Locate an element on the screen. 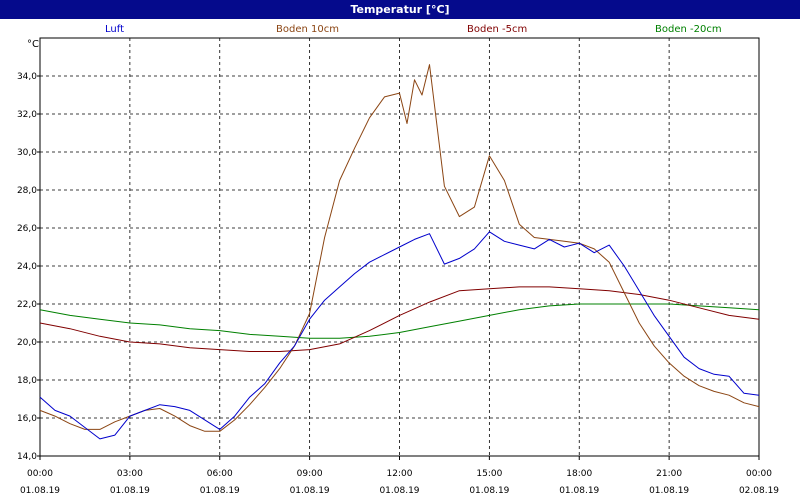 The width and height of the screenshot is (800, 500). x-tick-date-label: 02.08.19 is located at coordinates (759, 491).